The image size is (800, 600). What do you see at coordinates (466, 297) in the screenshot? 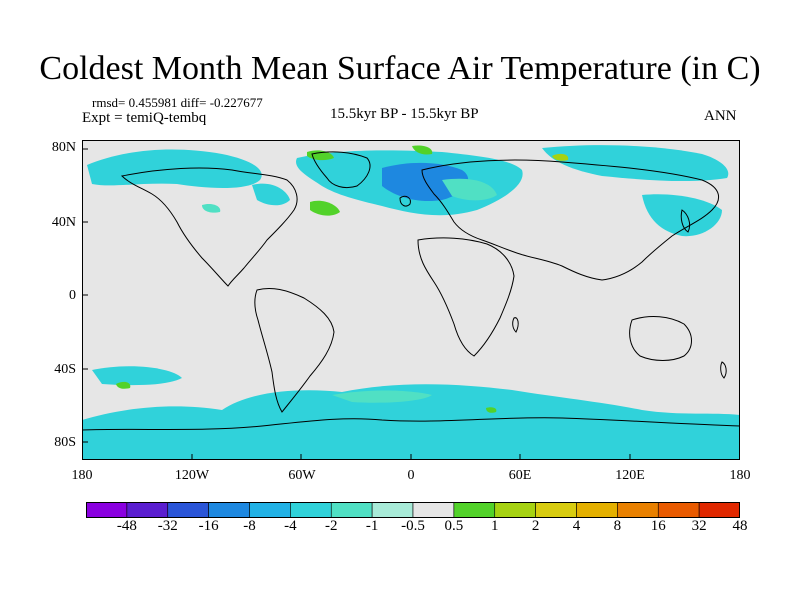
I see `africa-coast` at bounding box center [466, 297].